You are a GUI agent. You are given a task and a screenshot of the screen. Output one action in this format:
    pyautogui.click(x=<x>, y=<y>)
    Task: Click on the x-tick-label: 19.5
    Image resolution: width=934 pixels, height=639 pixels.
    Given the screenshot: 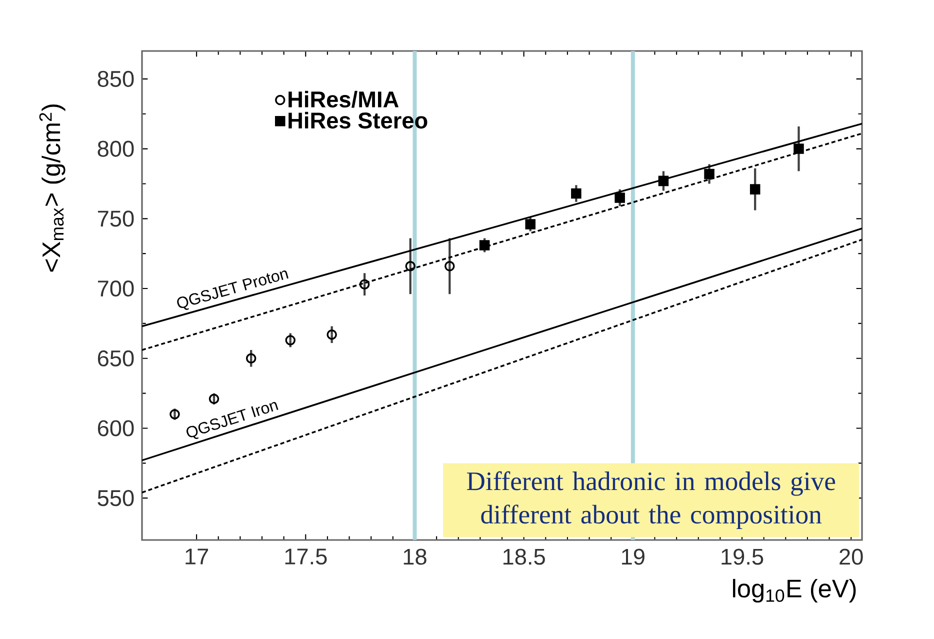 What is the action you would take?
    pyautogui.click(x=743, y=556)
    